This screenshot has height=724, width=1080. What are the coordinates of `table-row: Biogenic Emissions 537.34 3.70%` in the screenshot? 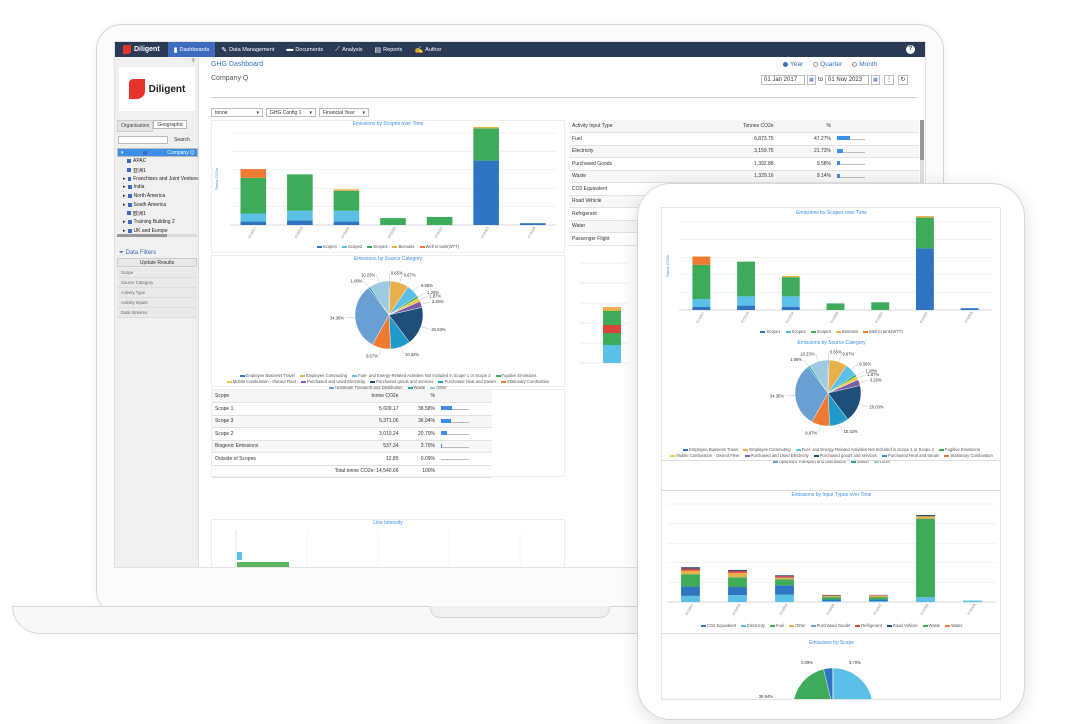 It's located at (352, 446).